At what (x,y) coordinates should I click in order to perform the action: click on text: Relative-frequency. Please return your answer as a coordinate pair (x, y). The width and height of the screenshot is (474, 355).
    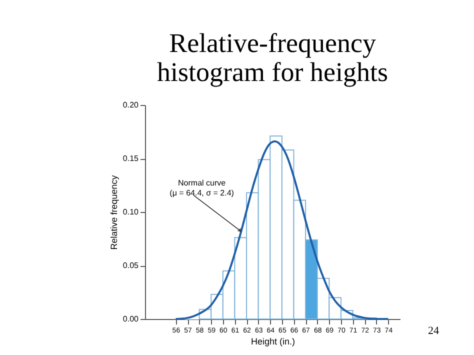
    Looking at the image, I should click on (272, 43).